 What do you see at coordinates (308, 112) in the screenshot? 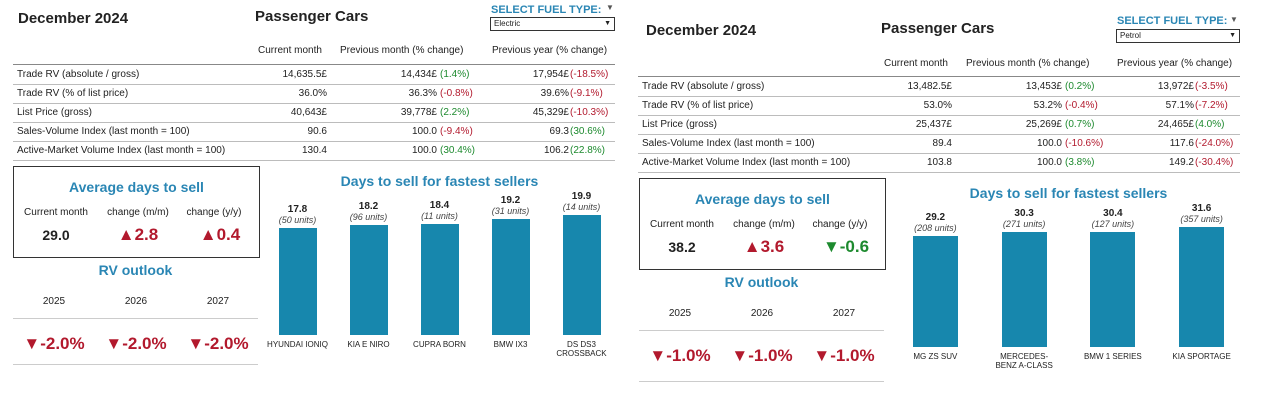
I see `metric-current: 40,643£` at bounding box center [308, 112].